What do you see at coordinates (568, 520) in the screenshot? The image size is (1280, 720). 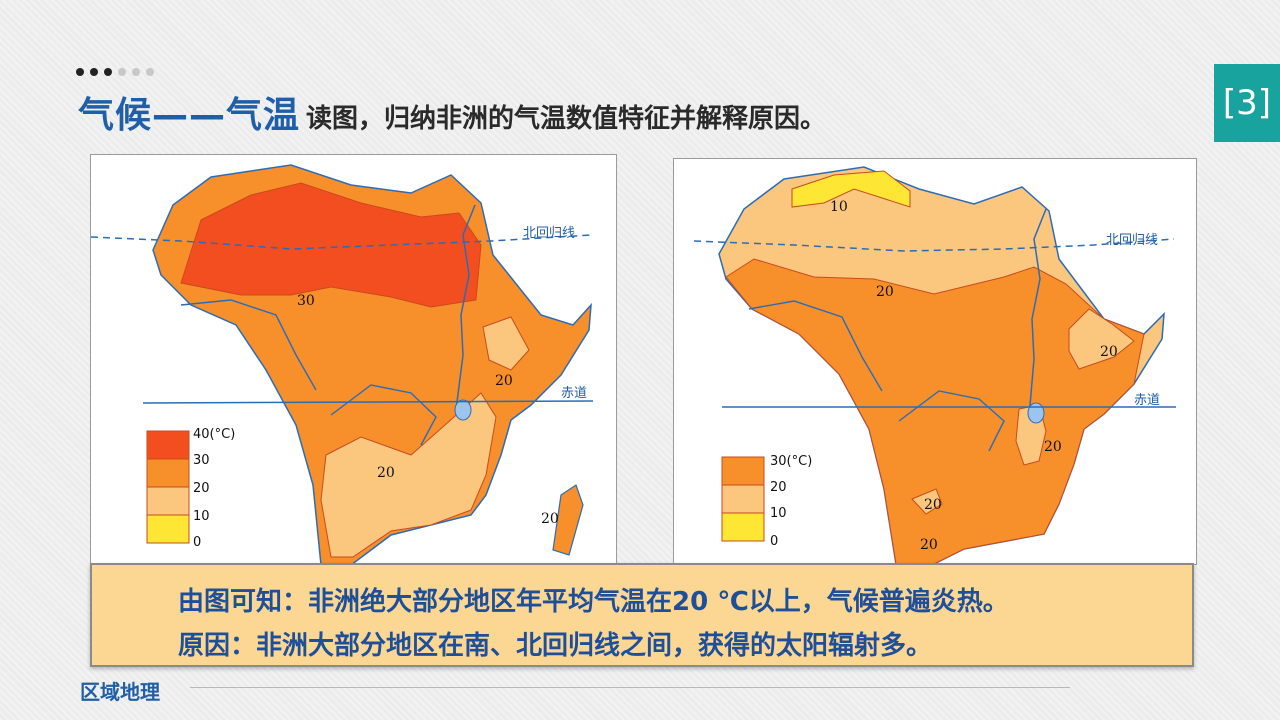 I see `isotherm-zone-10-20-madagascar` at bounding box center [568, 520].